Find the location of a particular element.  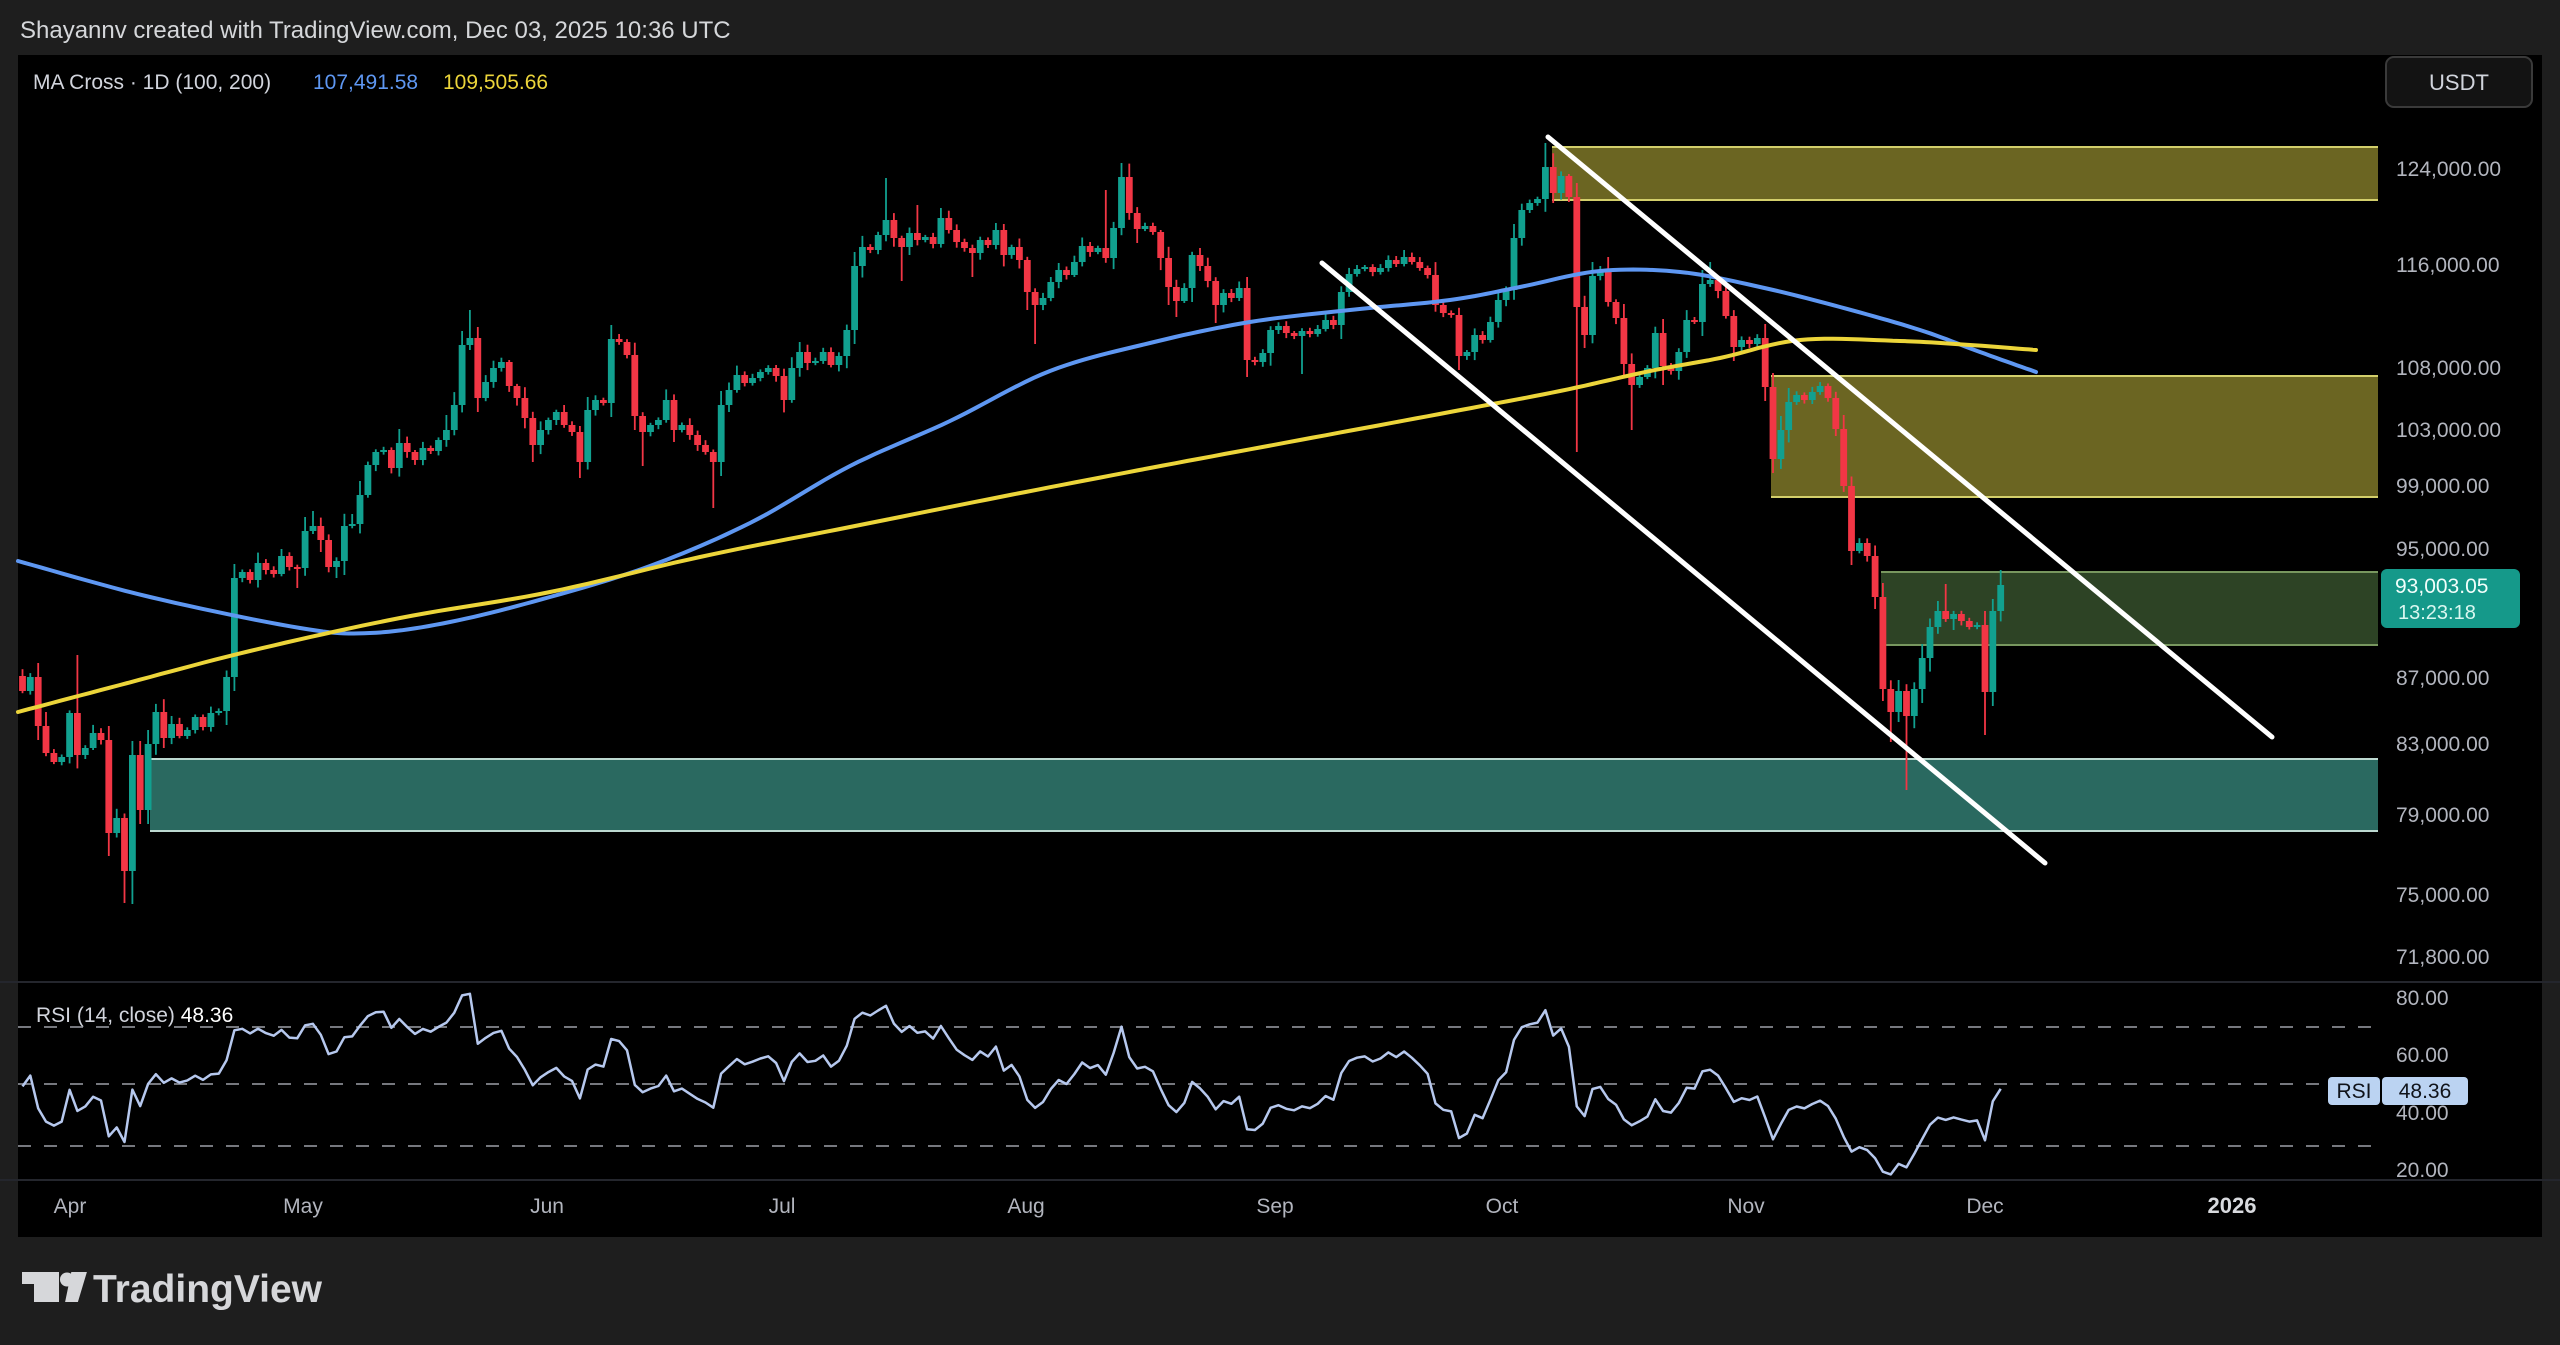

svg-text: 75,000.00 is located at coordinates (2442, 895).